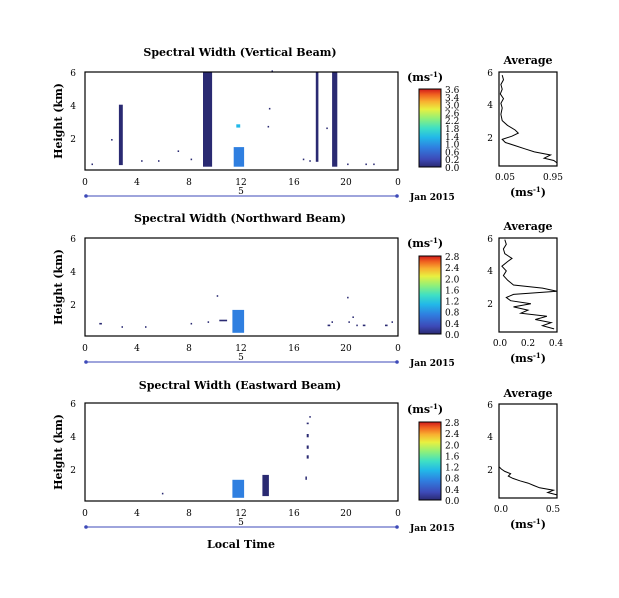  Describe the element at coordinates (525, 126) in the screenshot. I see `average-panel: Average 6 4 2 0.05 0.95 (ms-1)` at that location.